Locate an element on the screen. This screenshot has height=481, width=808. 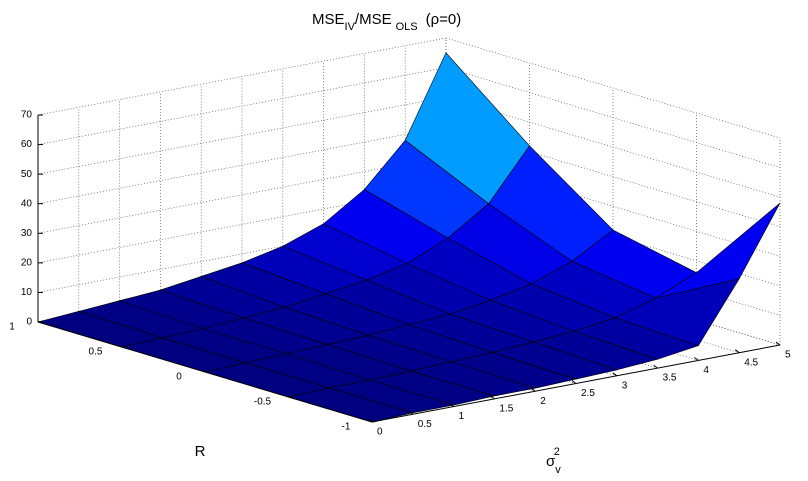
z-tick-label: 70 is located at coordinates (27, 115).